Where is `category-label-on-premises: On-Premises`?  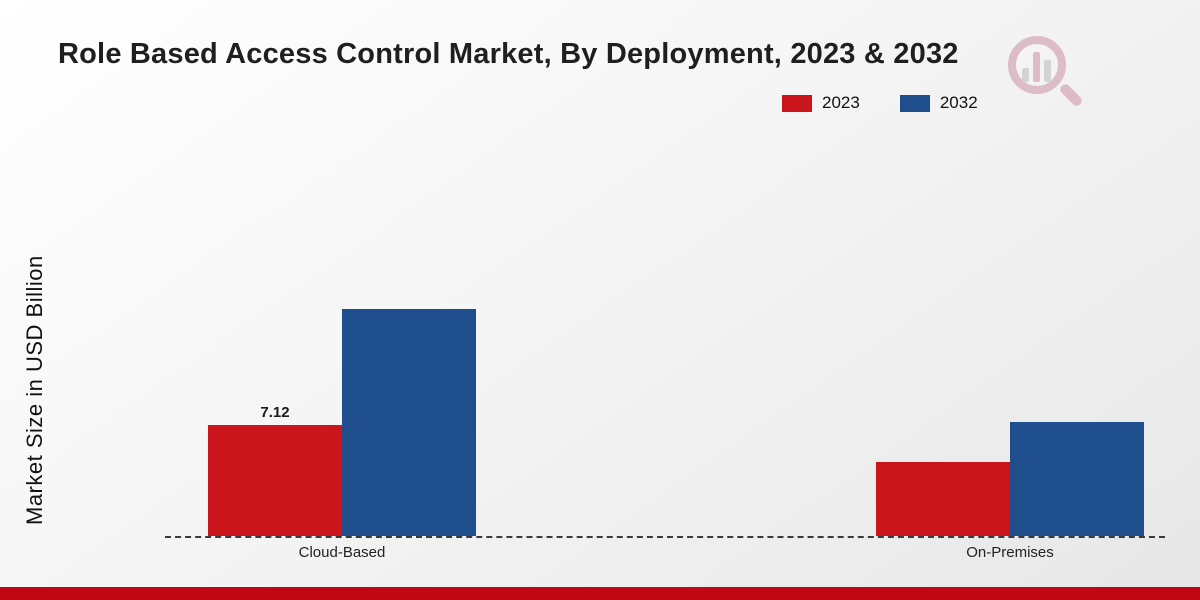 category-label-on-premises: On-Premises is located at coordinates (1010, 552).